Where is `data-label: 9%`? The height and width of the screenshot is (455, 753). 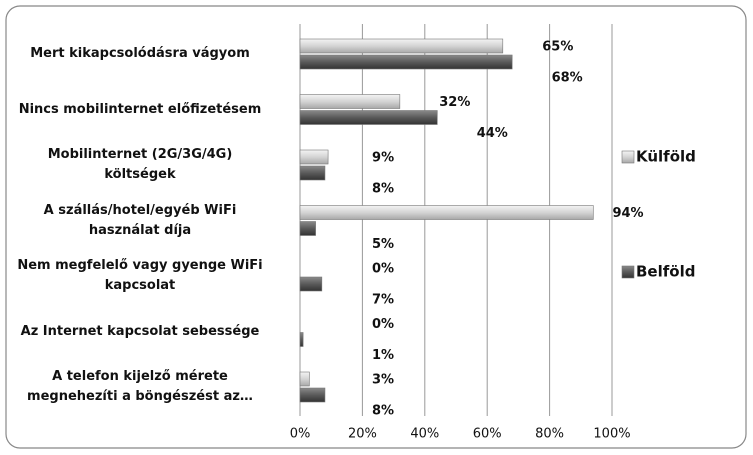
data-label: 9% is located at coordinates (383, 158).